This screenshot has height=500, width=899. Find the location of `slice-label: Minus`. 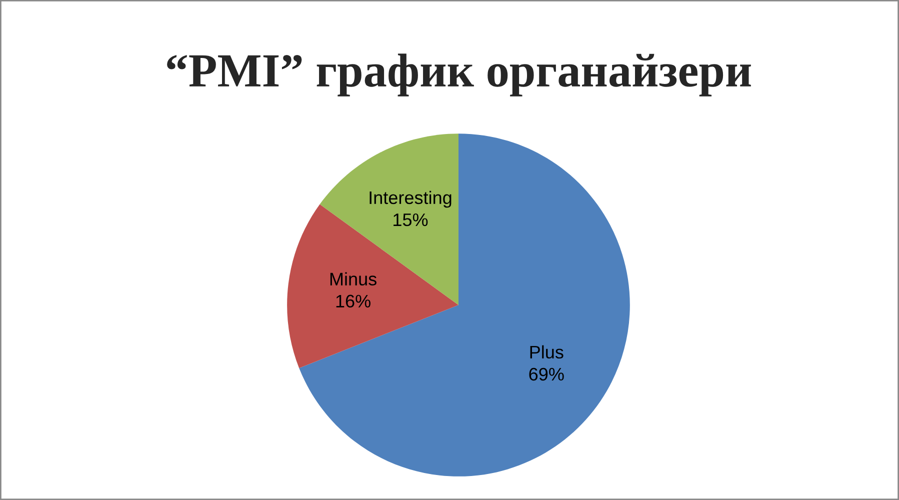

slice-label: Minus is located at coordinates (353, 279).